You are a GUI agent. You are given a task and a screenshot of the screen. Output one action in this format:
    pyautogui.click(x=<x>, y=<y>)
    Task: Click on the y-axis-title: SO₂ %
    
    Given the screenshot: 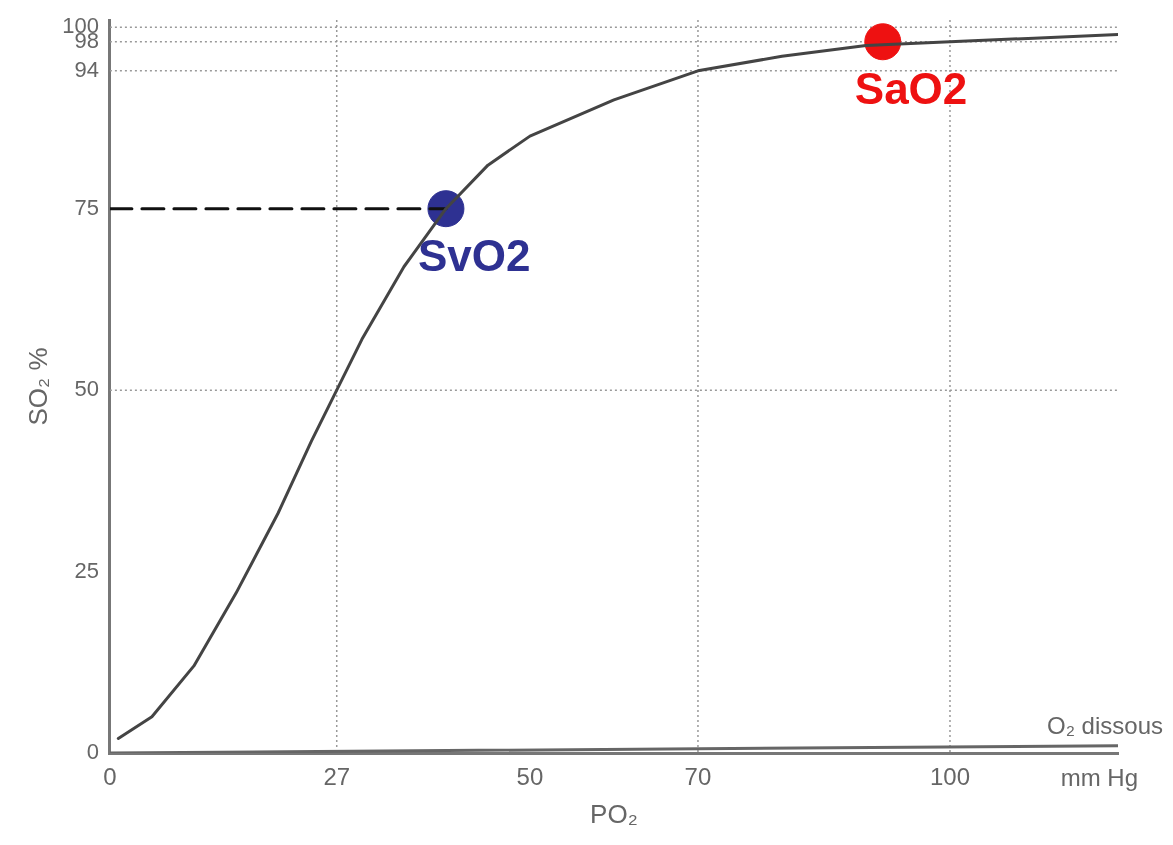 What is the action you would take?
    pyautogui.click(x=37, y=386)
    